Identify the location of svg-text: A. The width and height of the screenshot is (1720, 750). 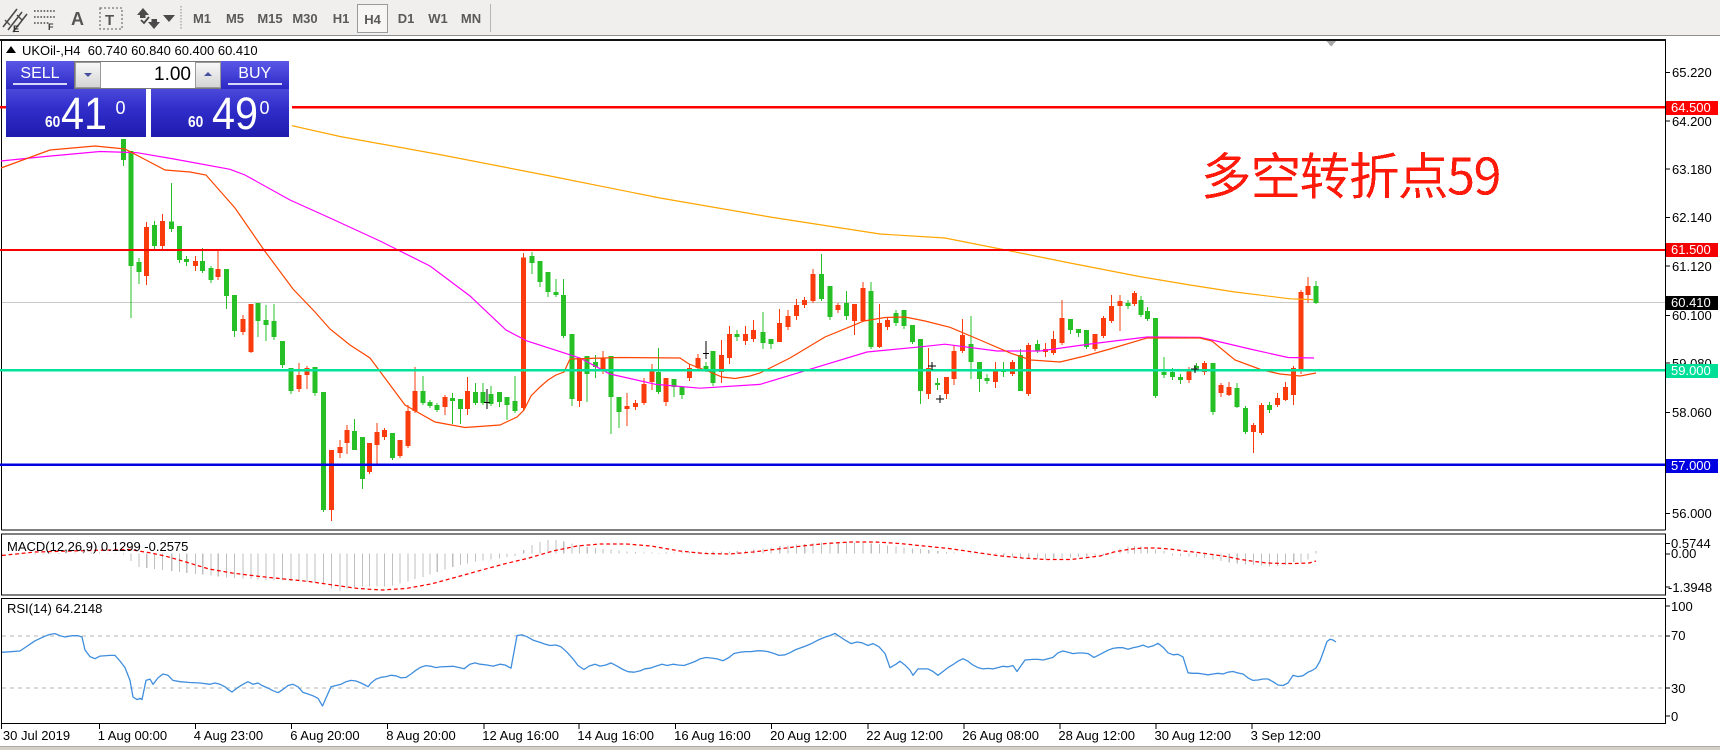
(77, 19).